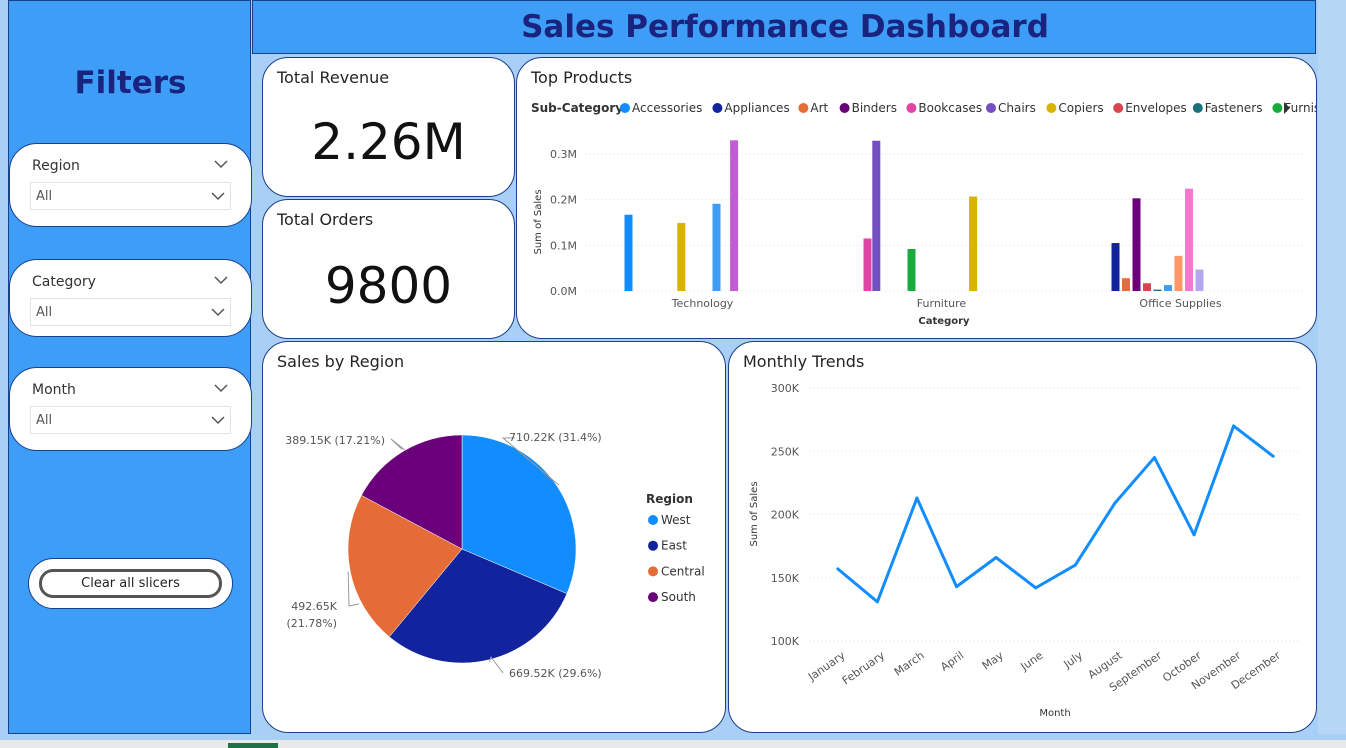 The width and height of the screenshot is (1346, 748). I want to click on category-dropdown: All, so click(130, 312).